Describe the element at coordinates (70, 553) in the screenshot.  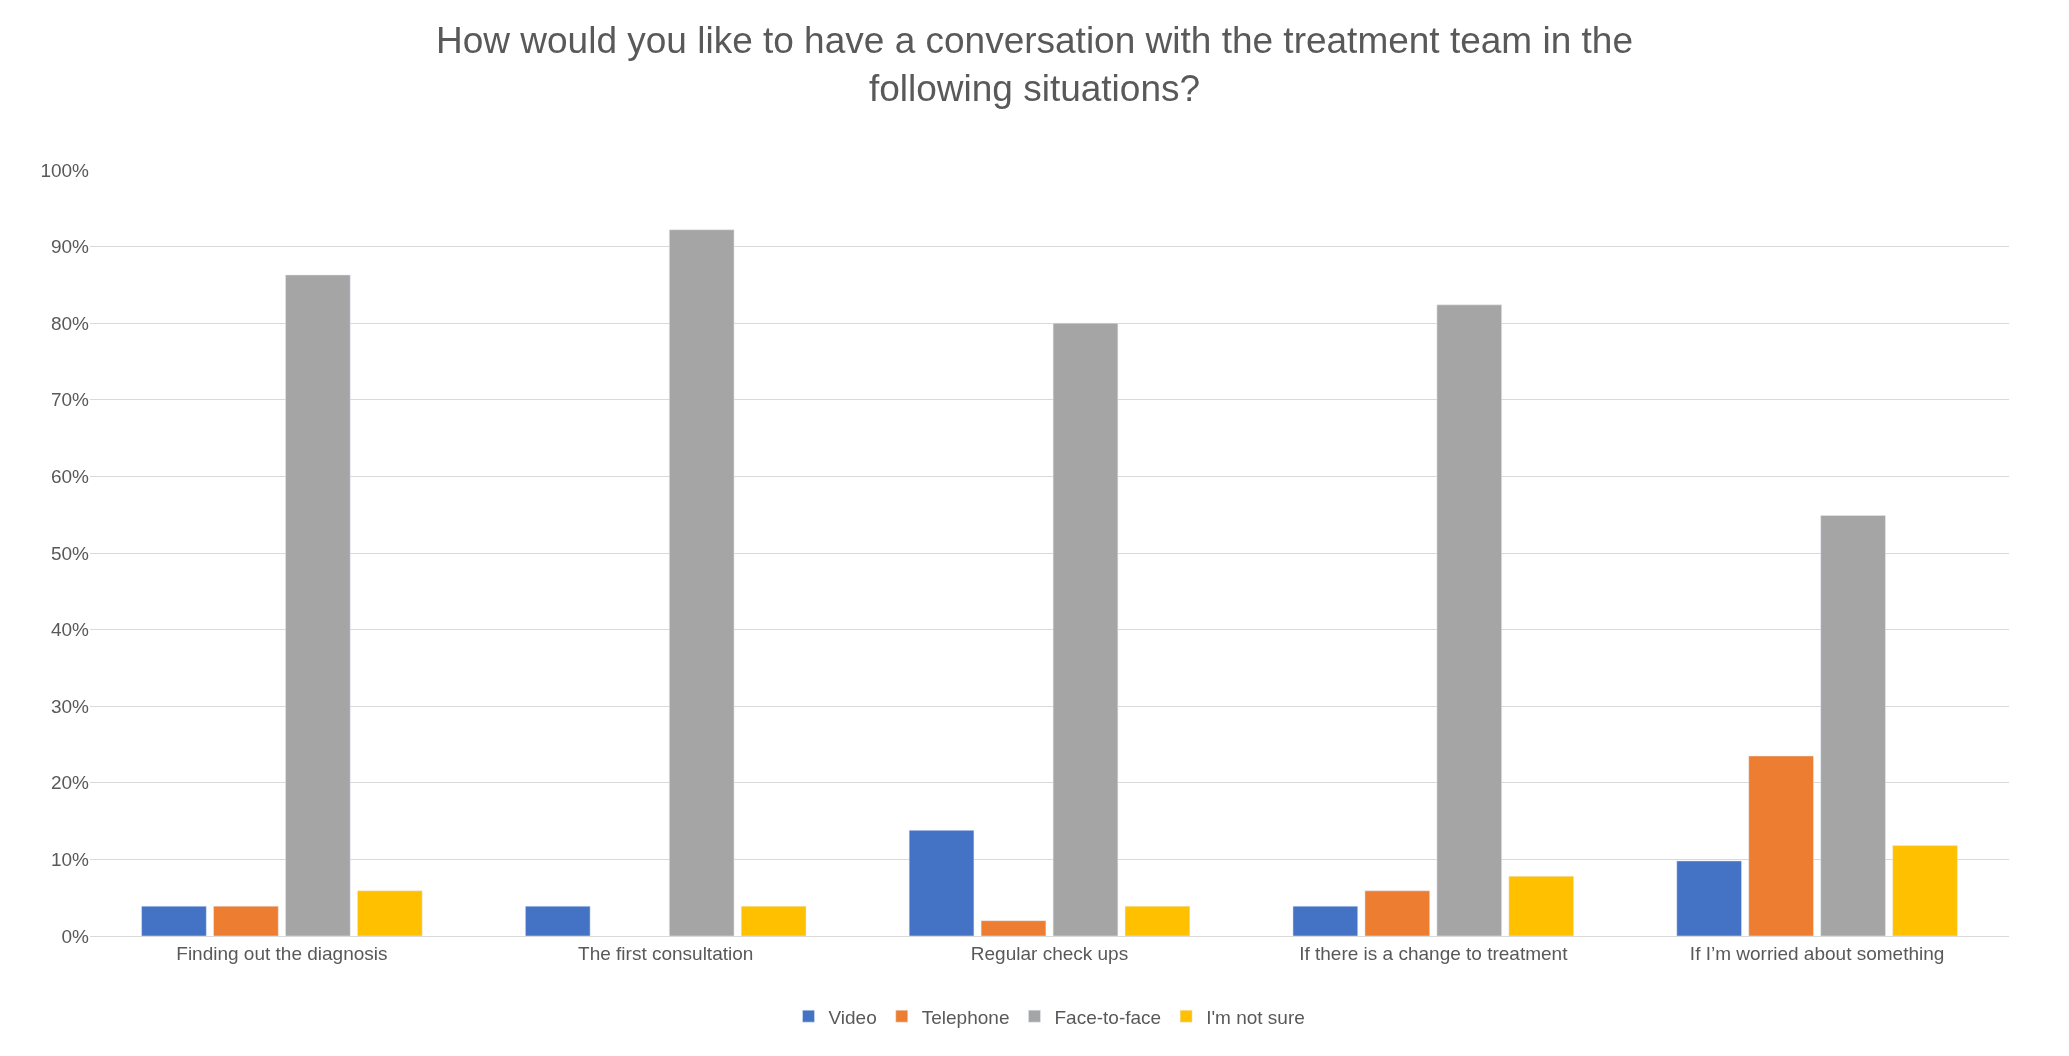
I see `y-tick-label: 50%` at that location.